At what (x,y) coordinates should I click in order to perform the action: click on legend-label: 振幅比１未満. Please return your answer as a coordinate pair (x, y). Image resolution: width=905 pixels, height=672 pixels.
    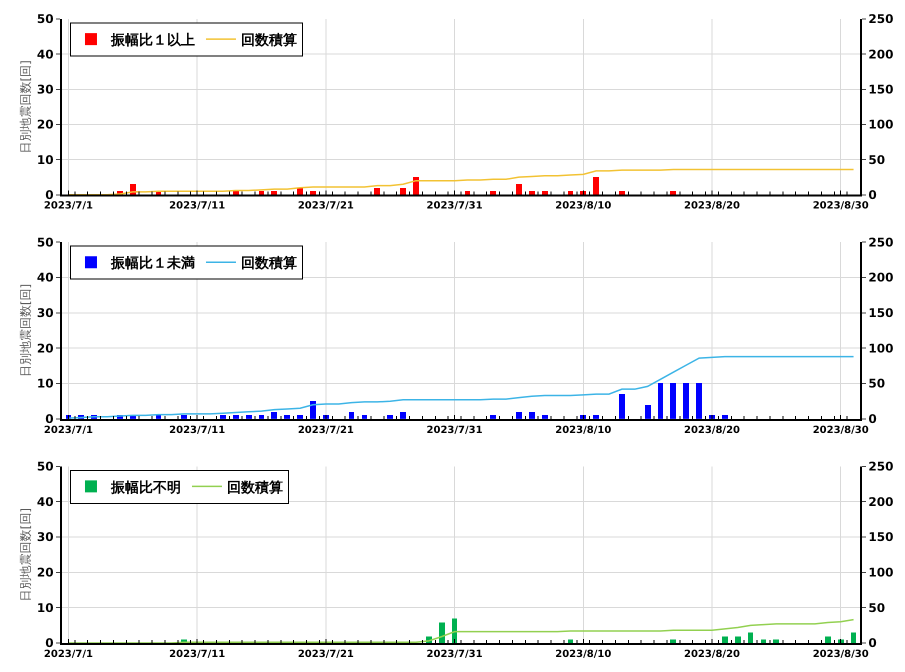
    Looking at the image, I should click on (152, 264).